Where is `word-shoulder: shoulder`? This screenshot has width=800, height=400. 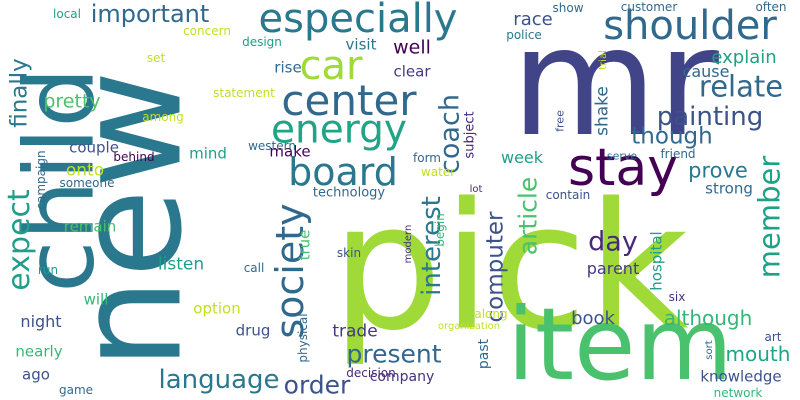 word-shoulder: shoulder is located at coordinates (690, 26).